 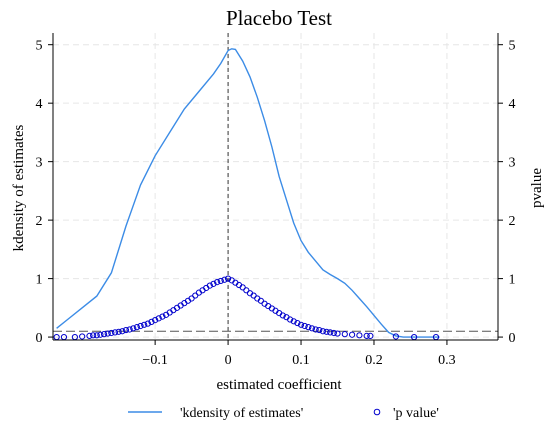 What do you see at coordinates (39, 46) in the screenshot?
I see `y-tick-label-left: 5` at bounding box center [39, 46].